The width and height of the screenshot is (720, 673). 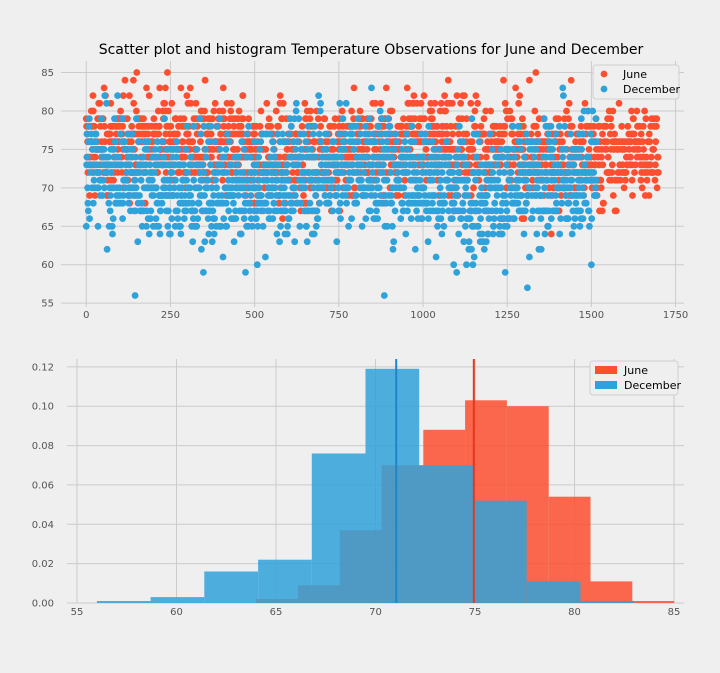 What do you see at coordinates (176, 612) in the screenshot?
I see `histogram-xtick-label: 60` at bounding box center [176, 612].